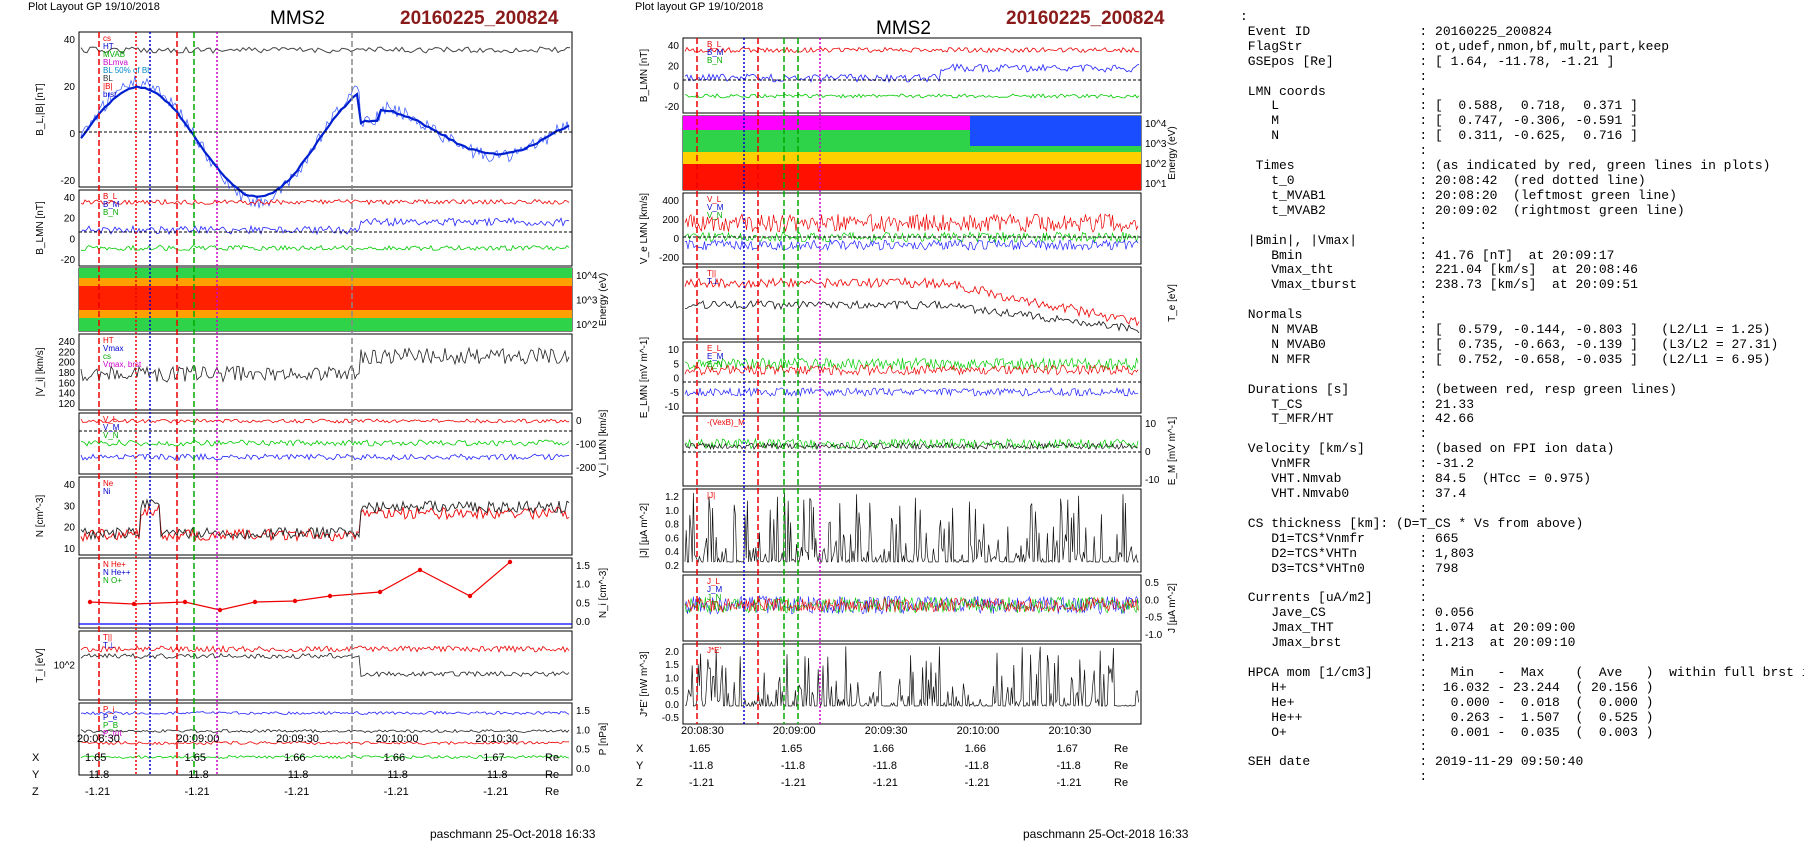 The width and height of the screenshot is (1804, 841). I want to click on left-y-axis-label: N_i [cm^-3], so click(603, 593).